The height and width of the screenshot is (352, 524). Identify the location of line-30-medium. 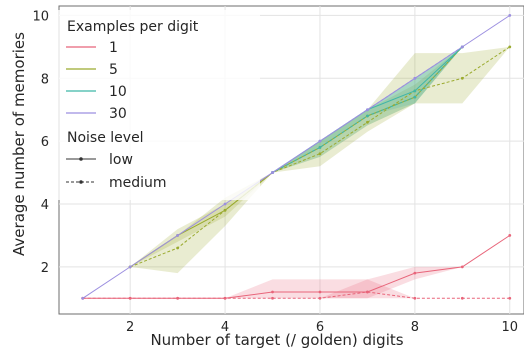
(367, 109).